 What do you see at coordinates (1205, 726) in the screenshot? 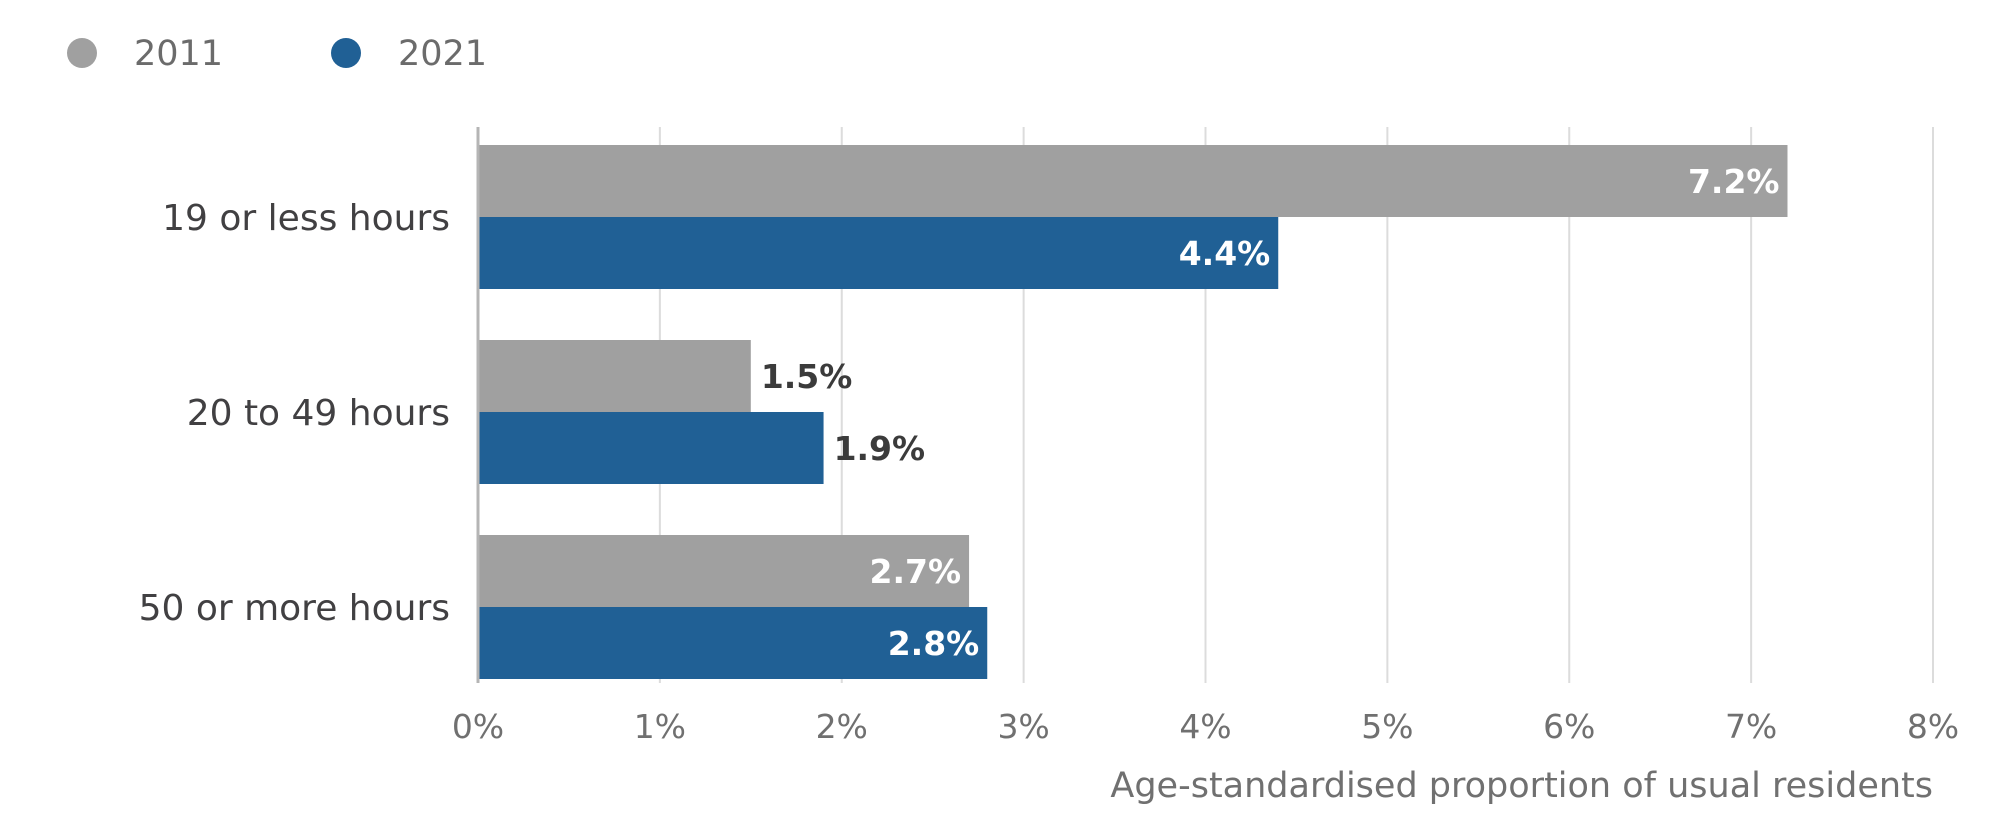
I see `x-tick-label: 4%` at bounding box center [1205, 726].